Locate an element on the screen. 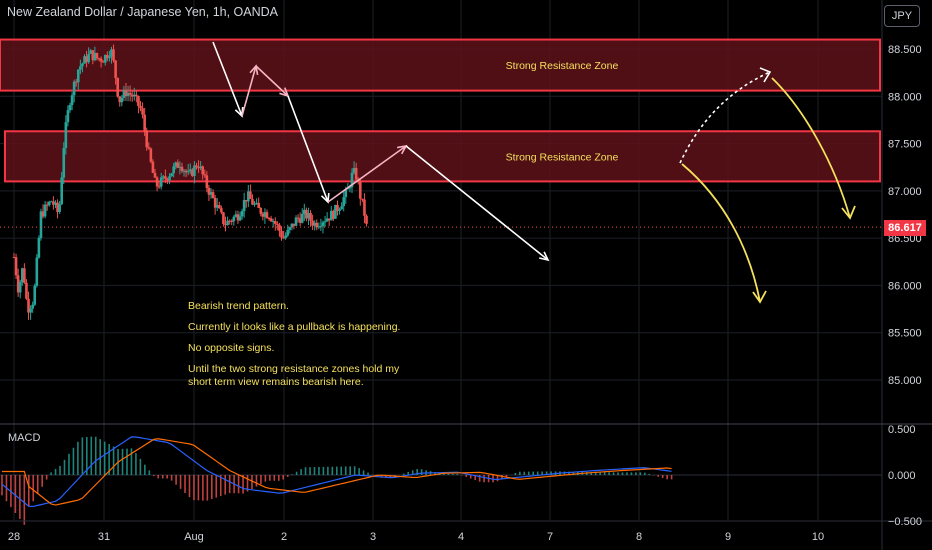 This screenshot has width=932, height=550. y-tick-label: 85.000 is located at coordinates (905, 381).